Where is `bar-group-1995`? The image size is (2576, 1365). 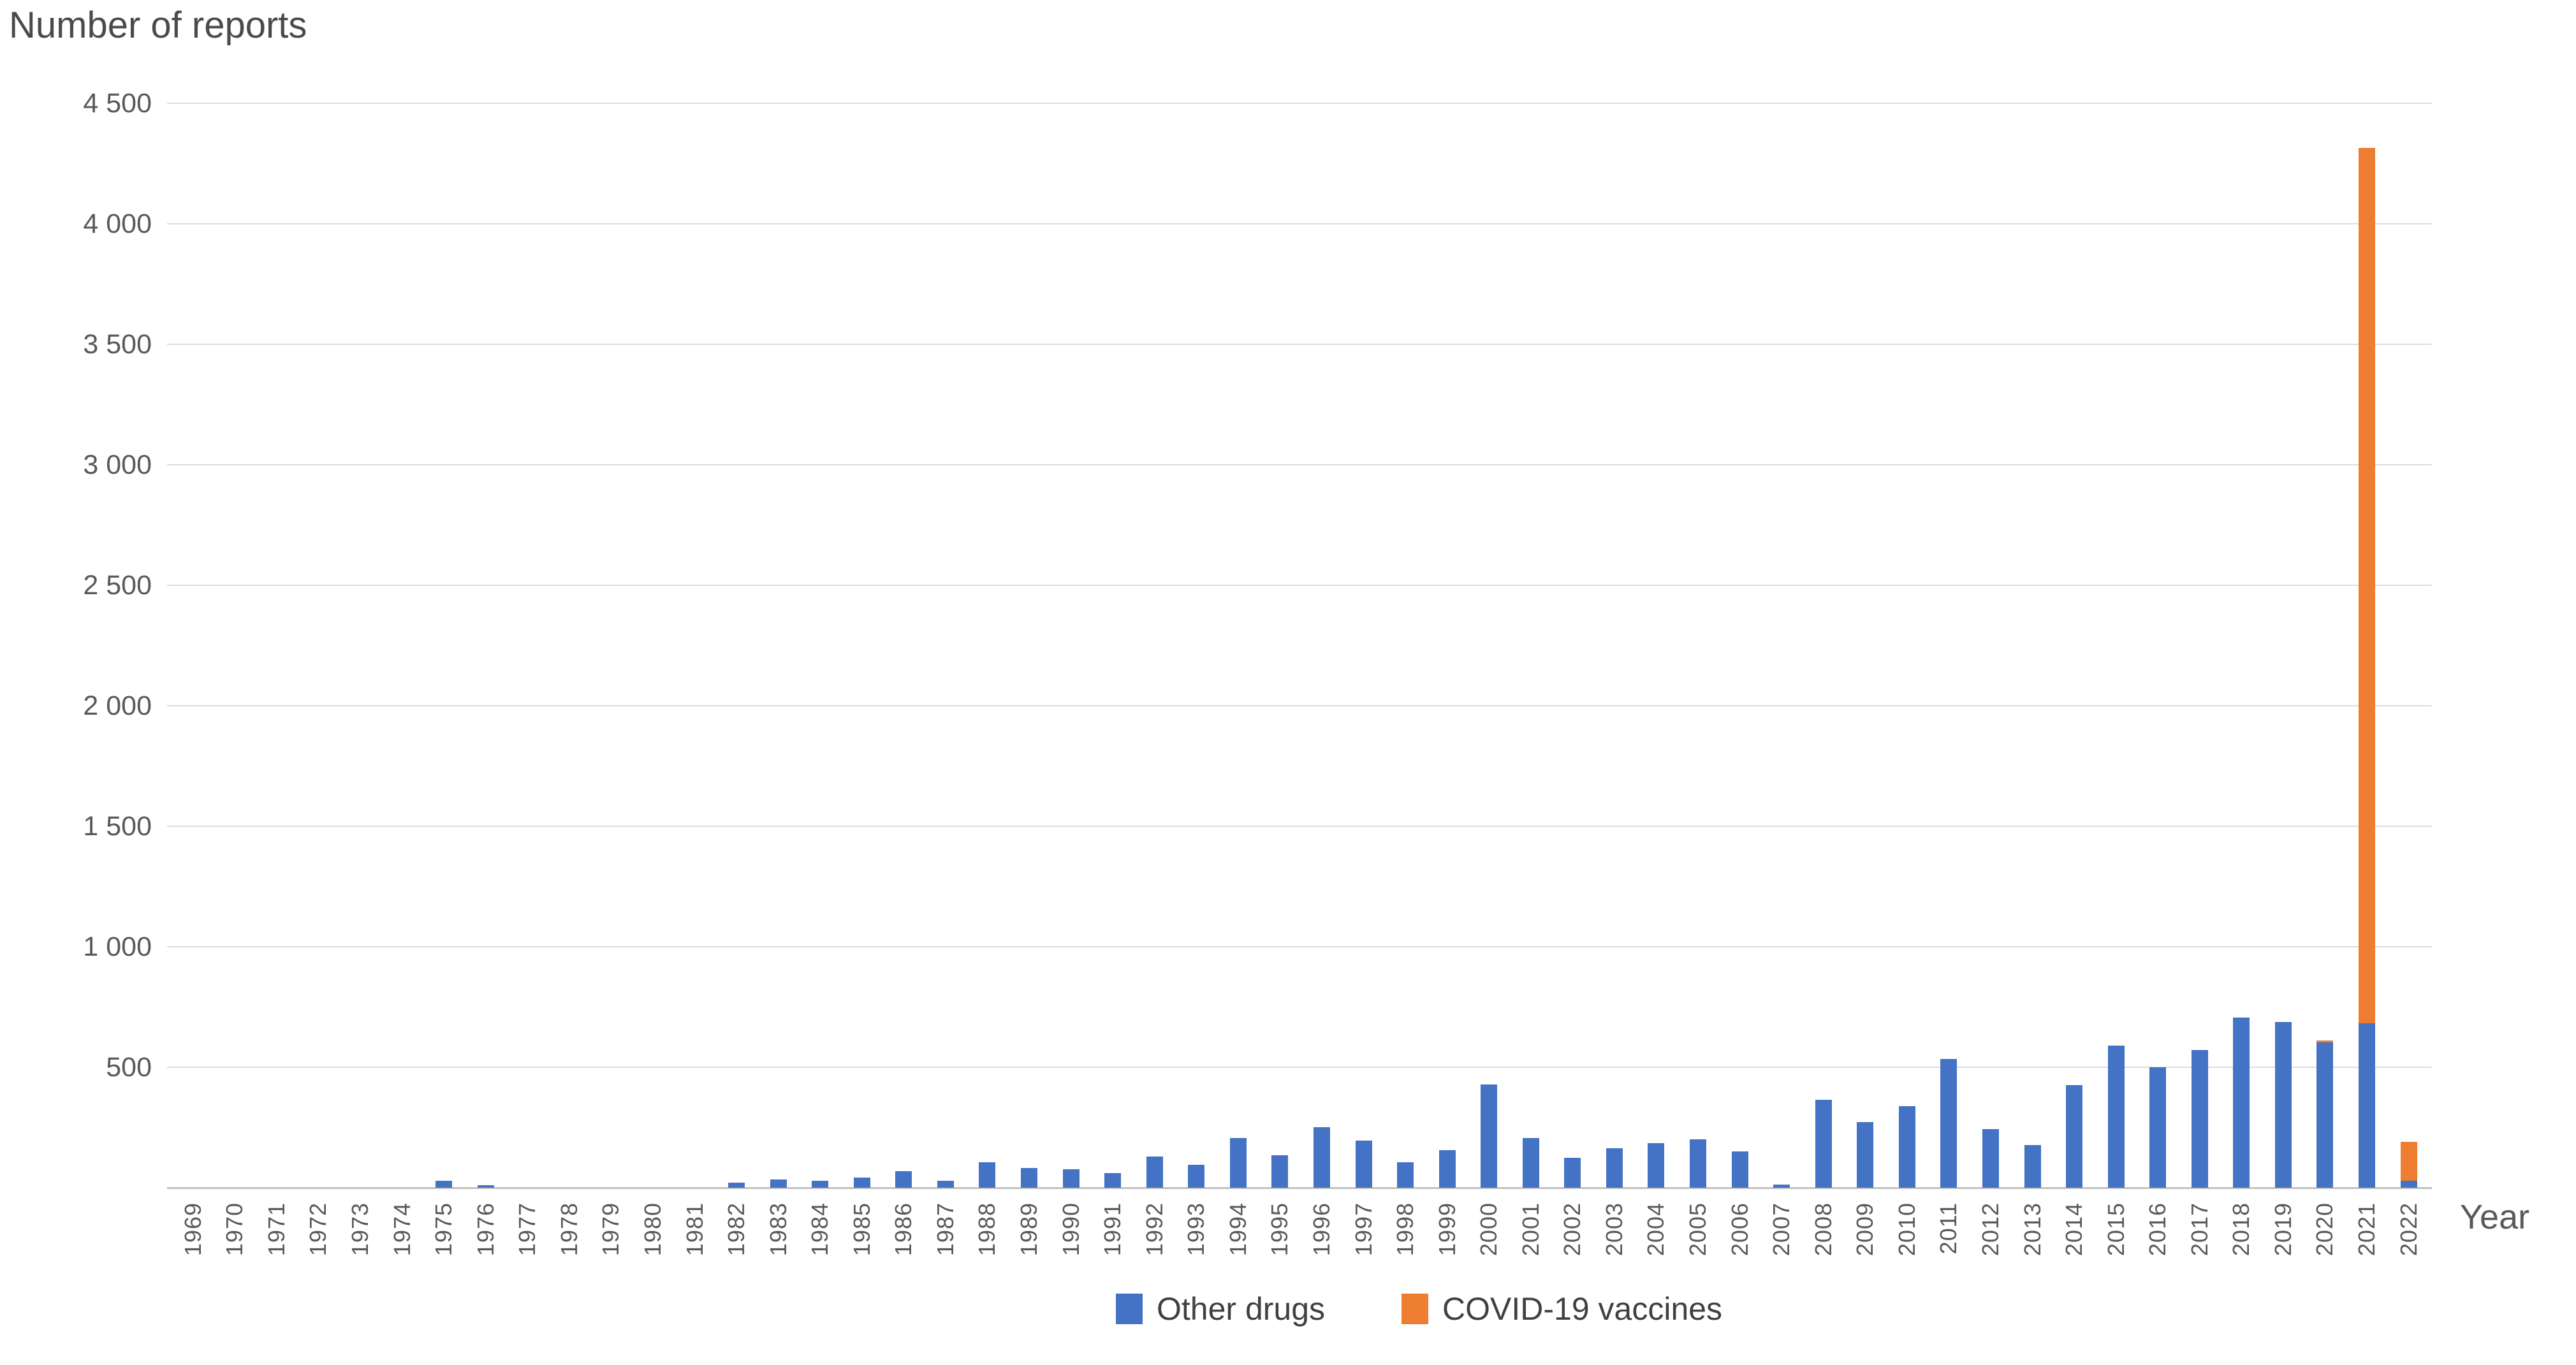
bar-group-1995 is located at coordinates (1280, 645).